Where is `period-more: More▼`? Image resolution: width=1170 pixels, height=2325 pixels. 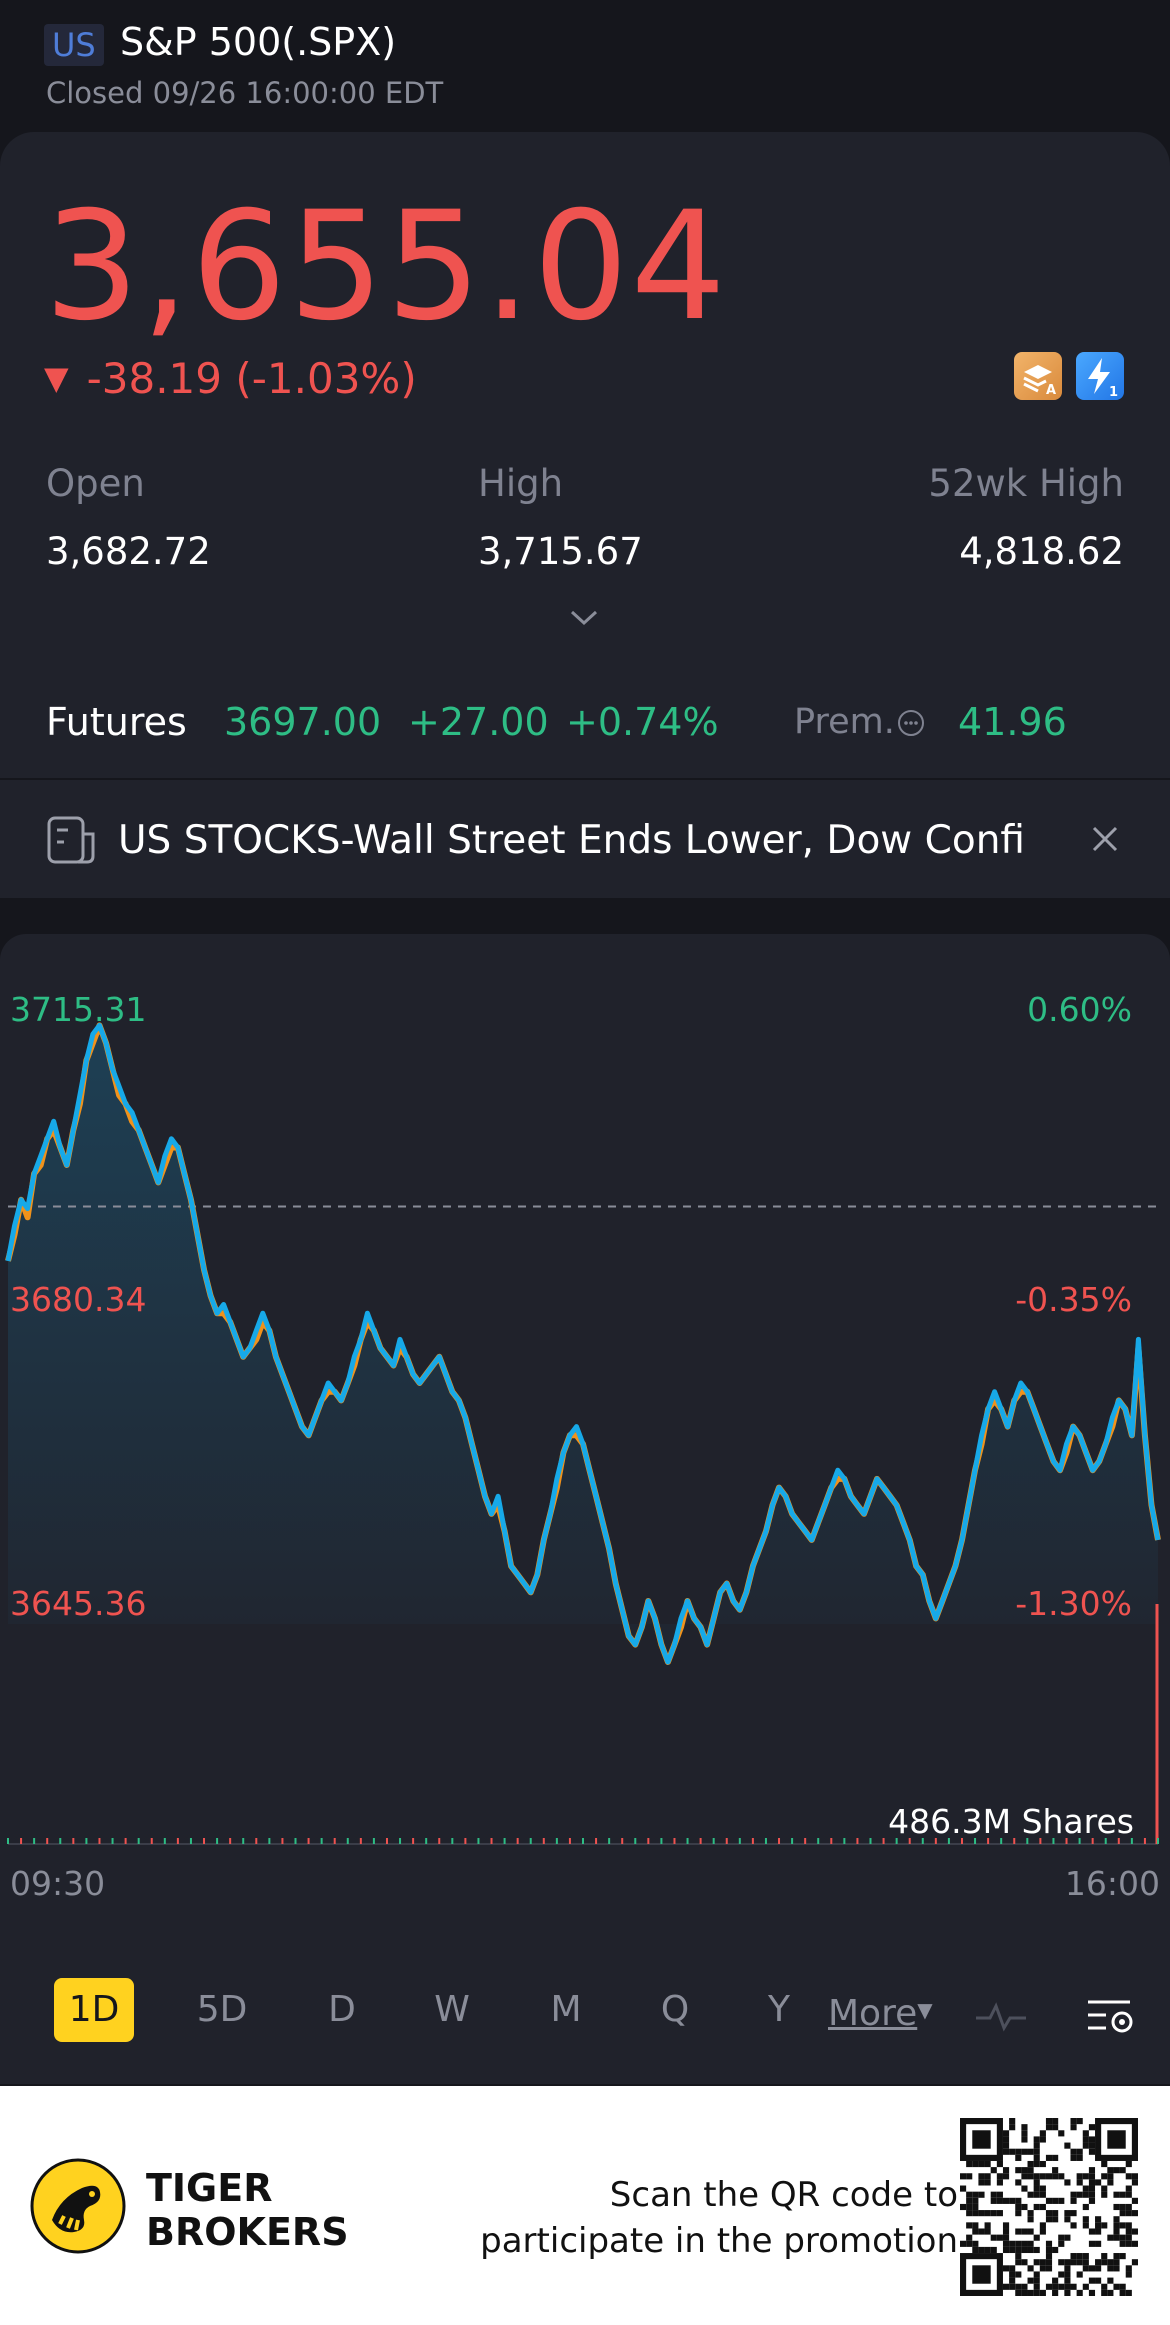
period-more: More▼ is located at coordinates (880, 2010).